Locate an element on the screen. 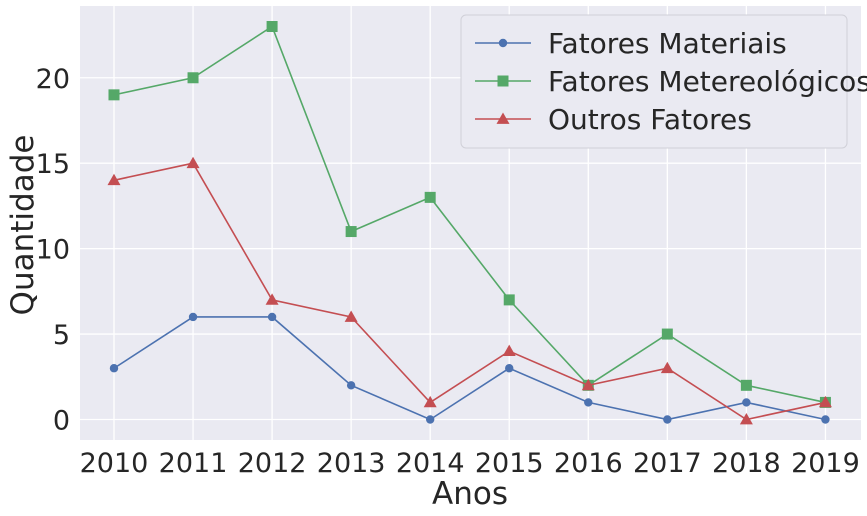  legend-entry: Outros Fatores is located at coordinates (613, 119).